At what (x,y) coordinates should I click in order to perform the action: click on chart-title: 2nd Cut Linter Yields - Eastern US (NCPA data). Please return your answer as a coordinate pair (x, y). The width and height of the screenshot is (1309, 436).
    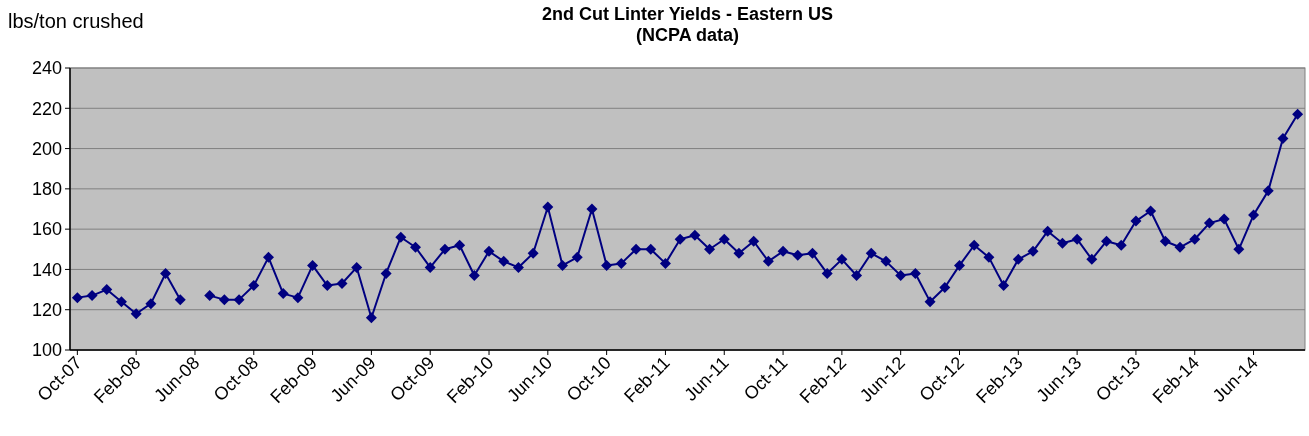
    Looking at the image, I should click on (687, 24).